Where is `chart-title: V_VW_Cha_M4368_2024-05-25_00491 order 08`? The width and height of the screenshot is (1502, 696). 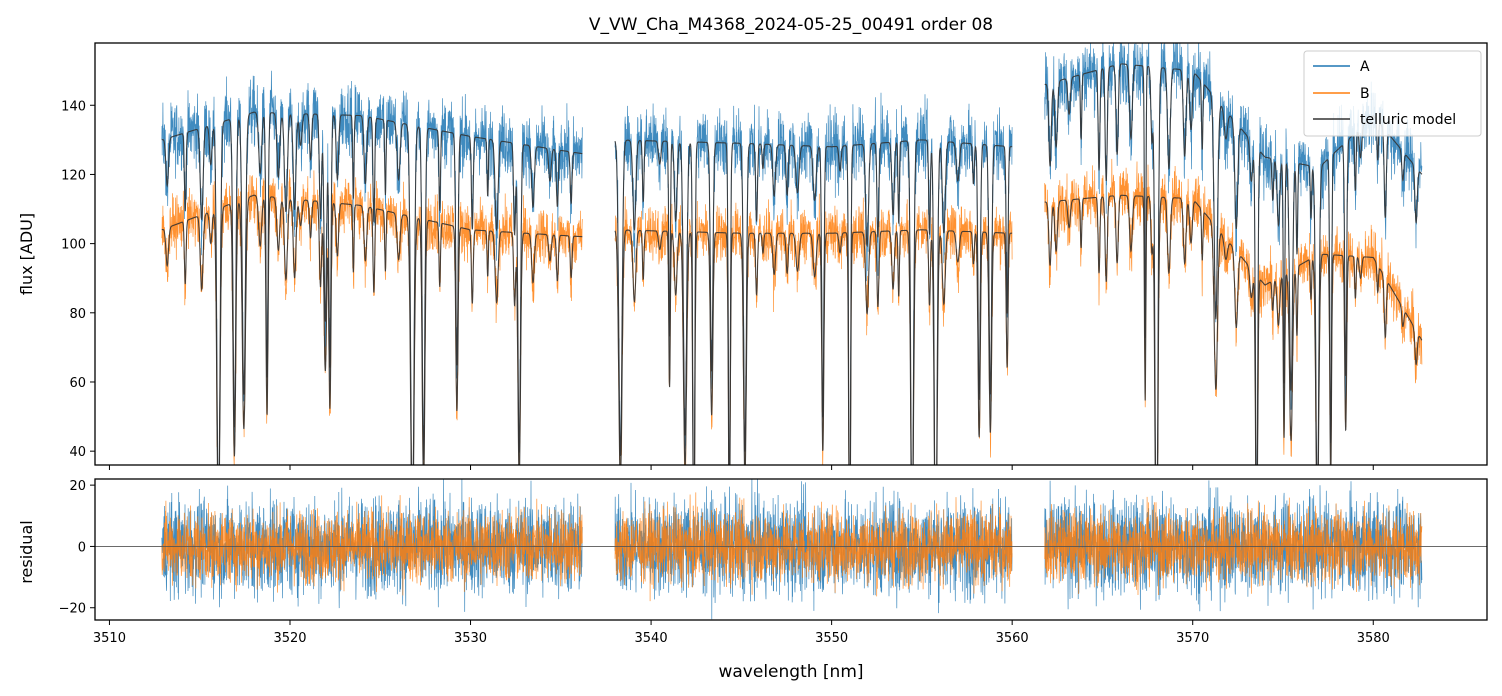
chart-title: V_VW_Cha_M4368_2024-05-25_00491 order 08 is located at coordinates (791, 25).